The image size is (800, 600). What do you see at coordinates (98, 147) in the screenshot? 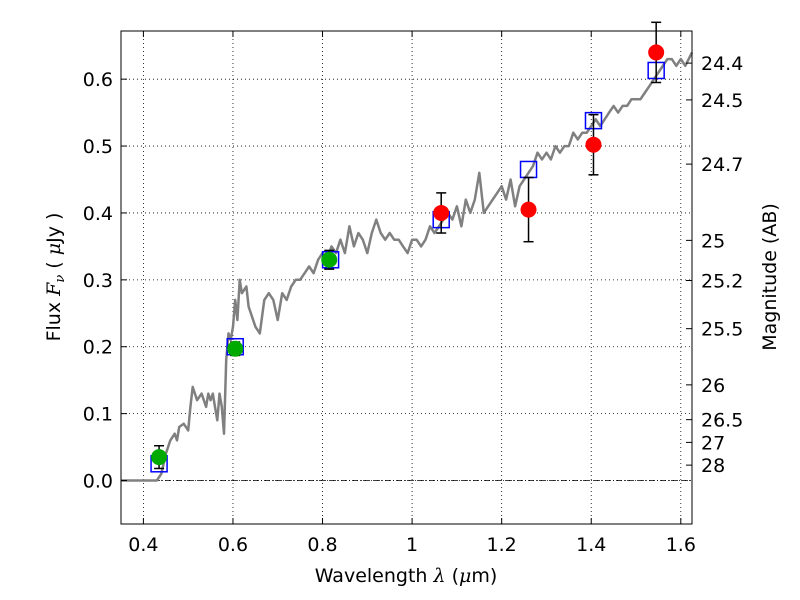
I see `y-tick-label: 0.5` at bounding box center [98, 147].